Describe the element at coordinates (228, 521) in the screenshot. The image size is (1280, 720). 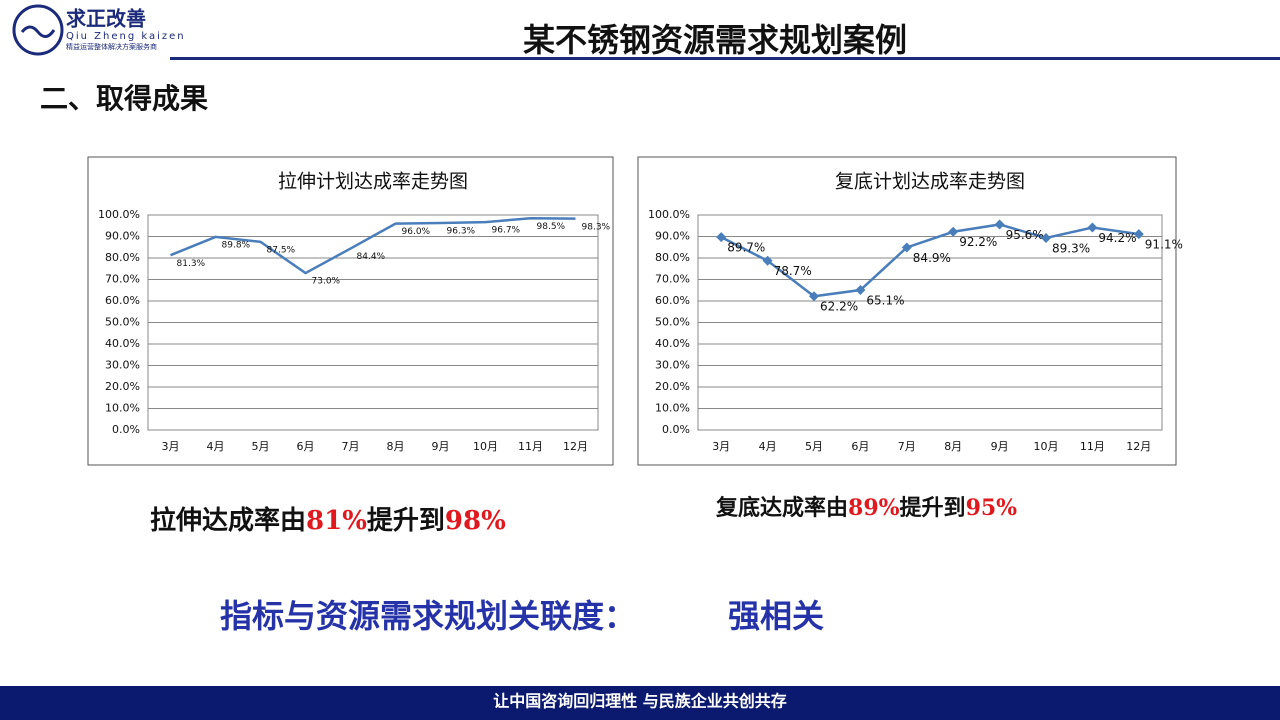
I see `summary-text: 拉伸达成率由` at that location.